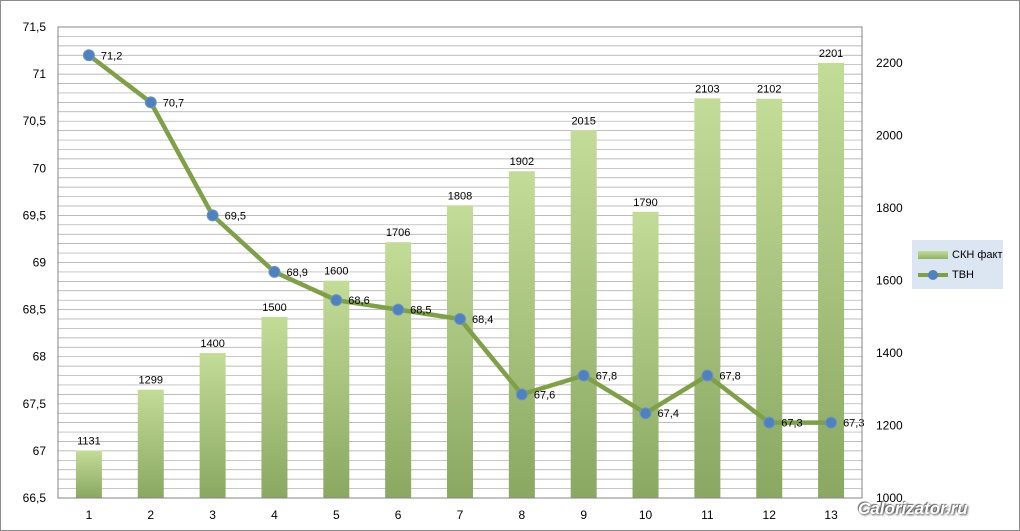 The image size is (1020, 531). What do you see at coordinates (933, 255) in the screenshot?
I see `legend-swatch-bar` at bounding box center [933, 255].